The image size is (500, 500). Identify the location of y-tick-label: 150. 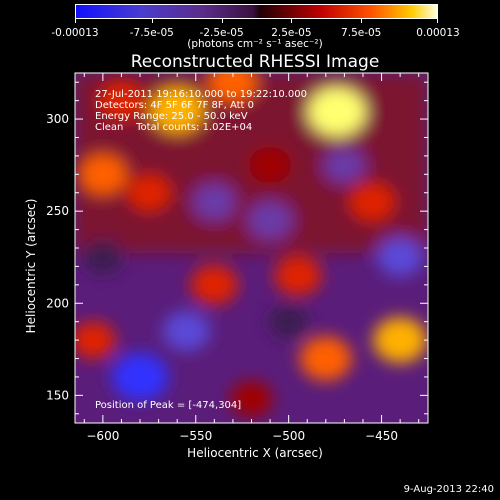
(57, 395).